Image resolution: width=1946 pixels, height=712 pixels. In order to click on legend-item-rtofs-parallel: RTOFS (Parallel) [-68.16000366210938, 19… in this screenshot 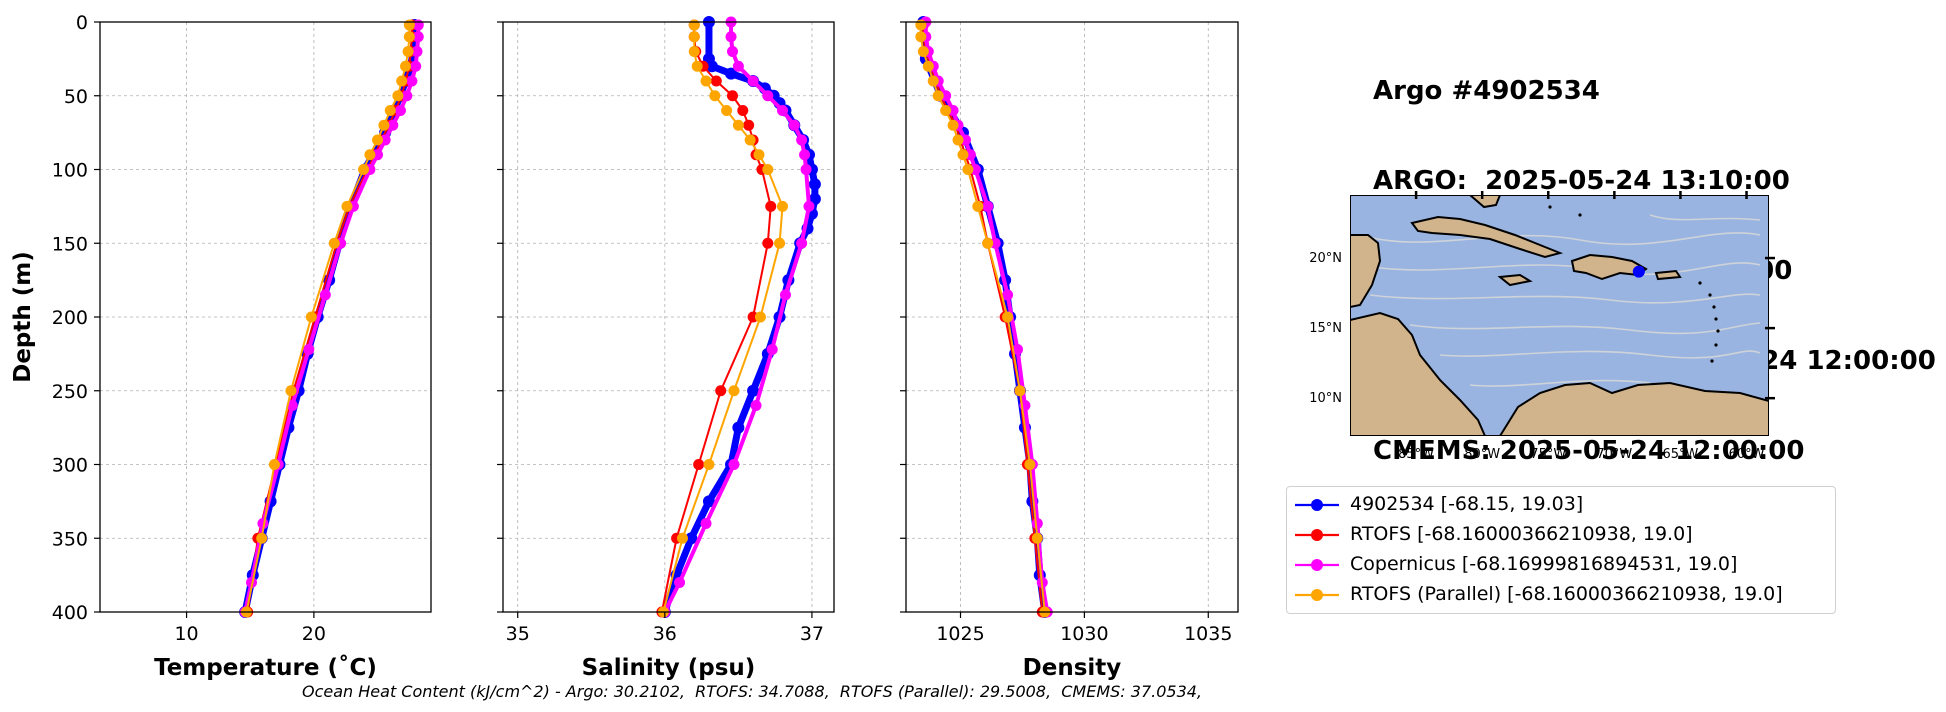, I will do `click(1561, 595)`.